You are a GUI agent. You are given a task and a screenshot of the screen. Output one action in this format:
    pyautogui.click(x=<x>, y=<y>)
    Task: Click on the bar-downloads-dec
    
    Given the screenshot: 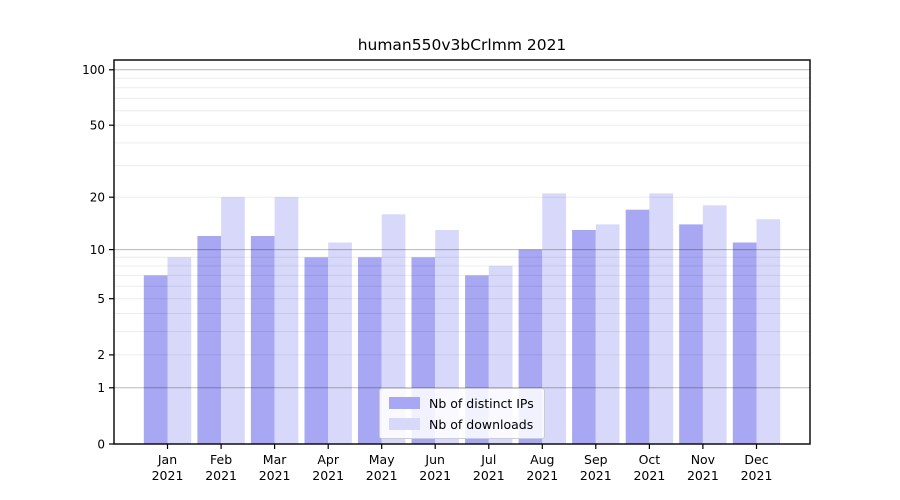 What is the action you would take?
    pyautogui.click(x=768, y=331)
    